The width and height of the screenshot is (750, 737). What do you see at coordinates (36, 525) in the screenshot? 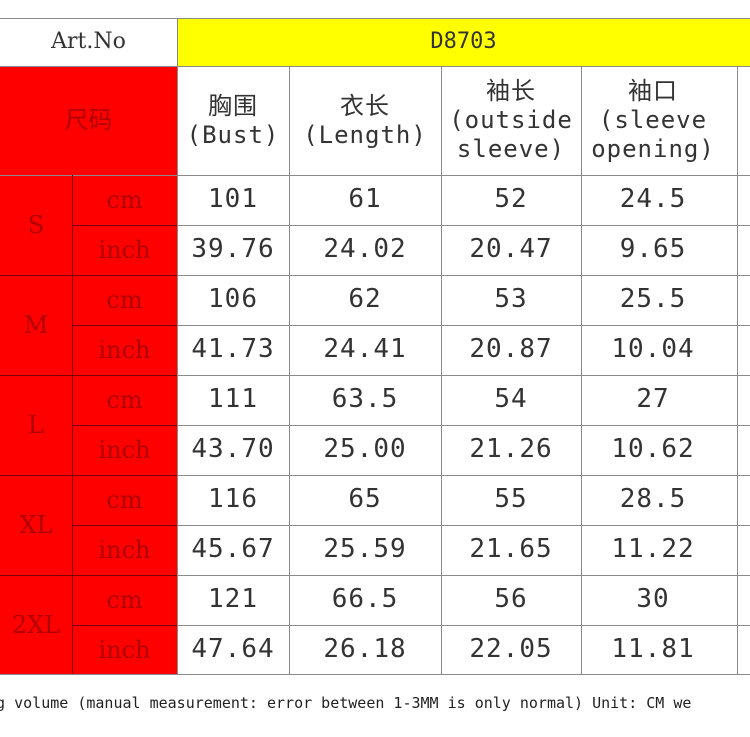
I see `size-label: XL` at bounding box center [36, 525].